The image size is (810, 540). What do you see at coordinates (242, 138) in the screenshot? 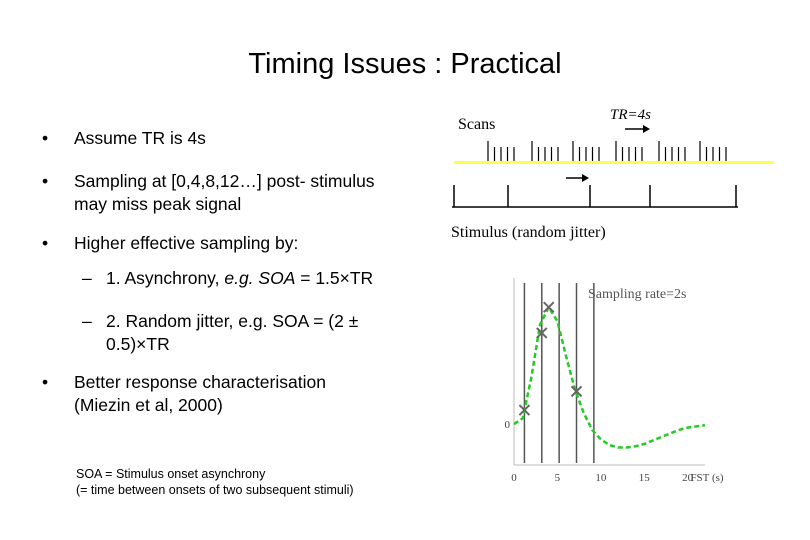
I see `bullet-assume-tr: • Assume TR is 4s` at bounding box center [242, 138].